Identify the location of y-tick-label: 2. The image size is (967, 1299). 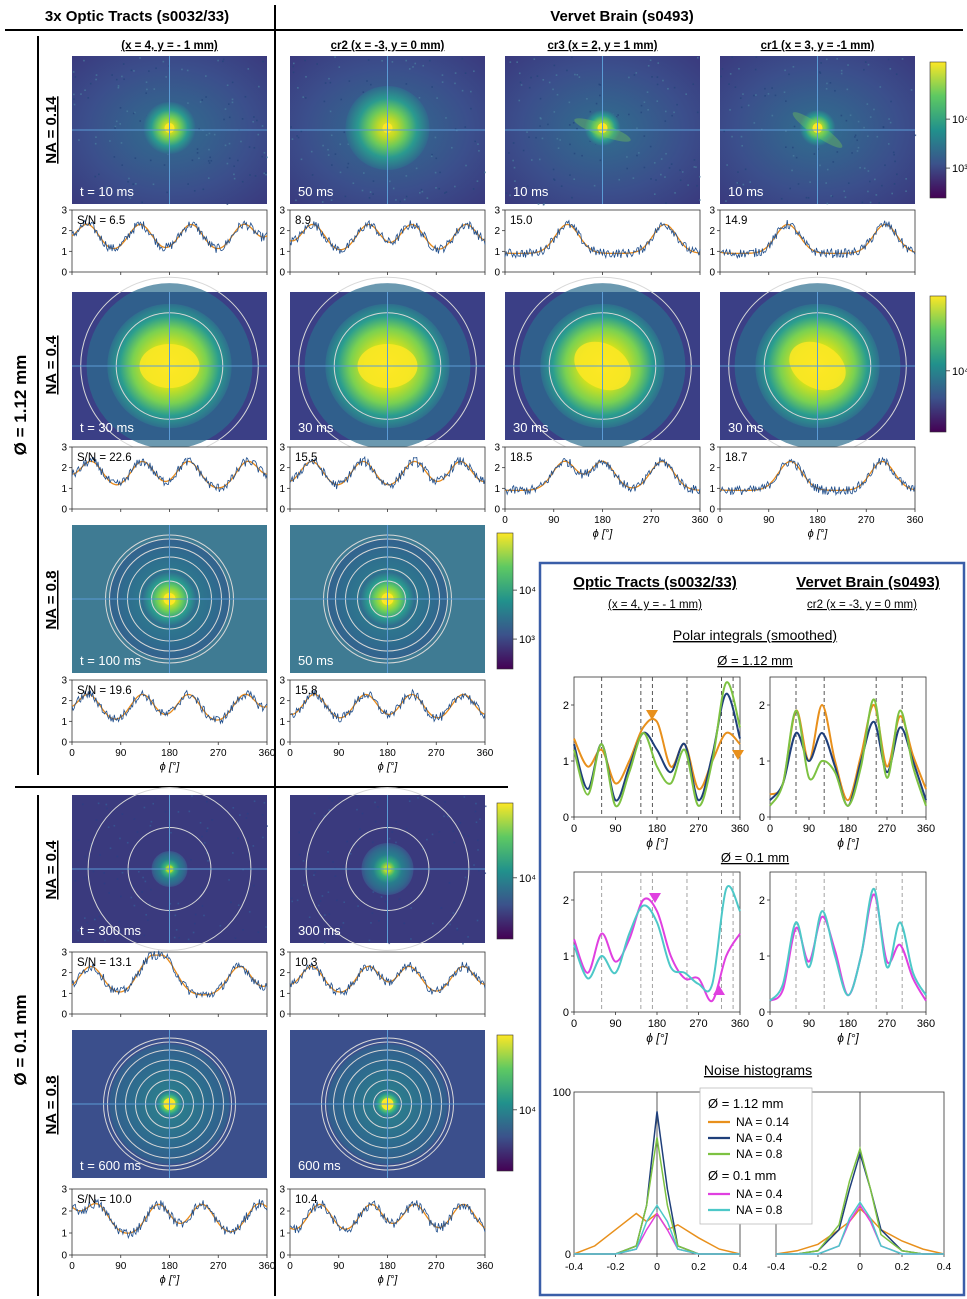
(282, 231).